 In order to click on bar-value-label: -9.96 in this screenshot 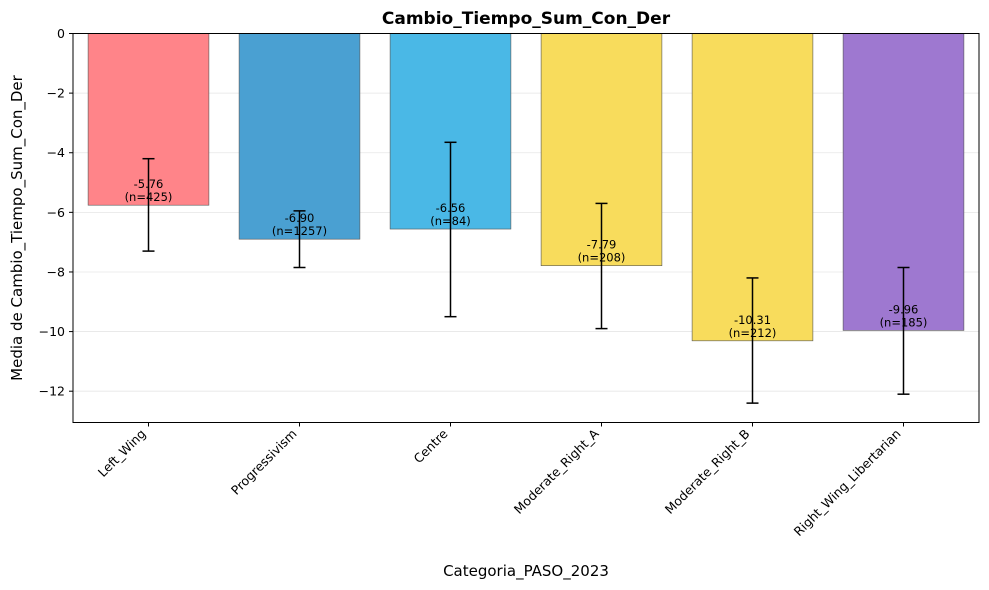, I will do `click(904, 309)`.